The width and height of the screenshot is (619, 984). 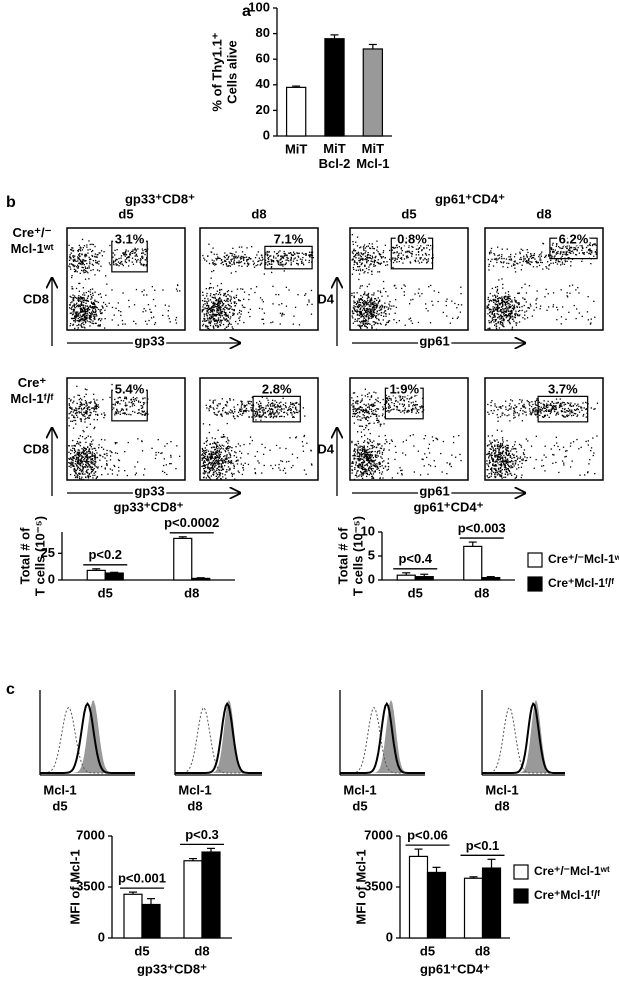 What do you see at coordinates (125, 213) in the screenshot?
I see `day-label: d5` at bounding box center [125, 213].